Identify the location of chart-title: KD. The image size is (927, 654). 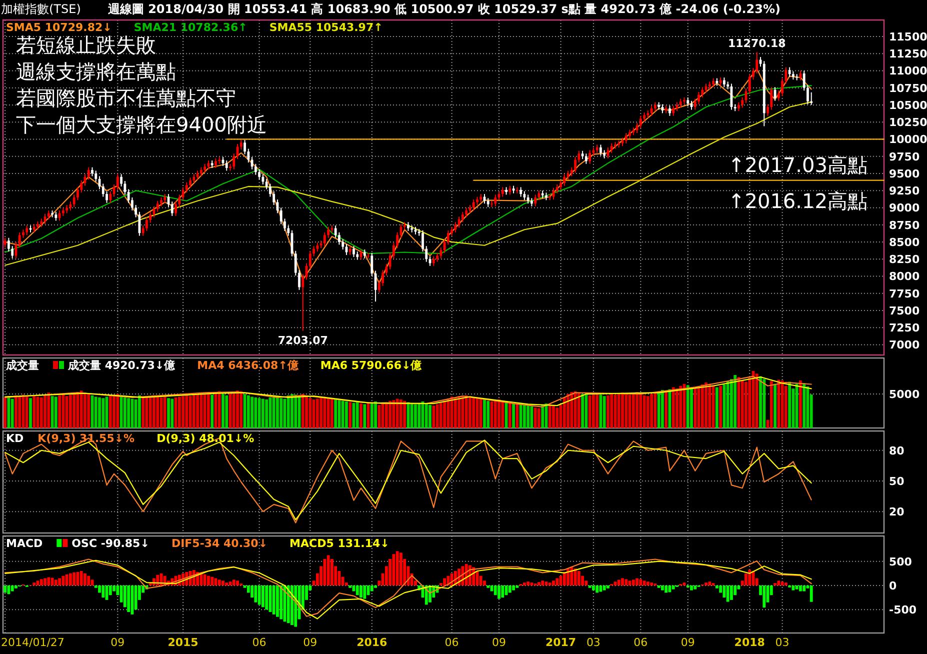
(15, 438).